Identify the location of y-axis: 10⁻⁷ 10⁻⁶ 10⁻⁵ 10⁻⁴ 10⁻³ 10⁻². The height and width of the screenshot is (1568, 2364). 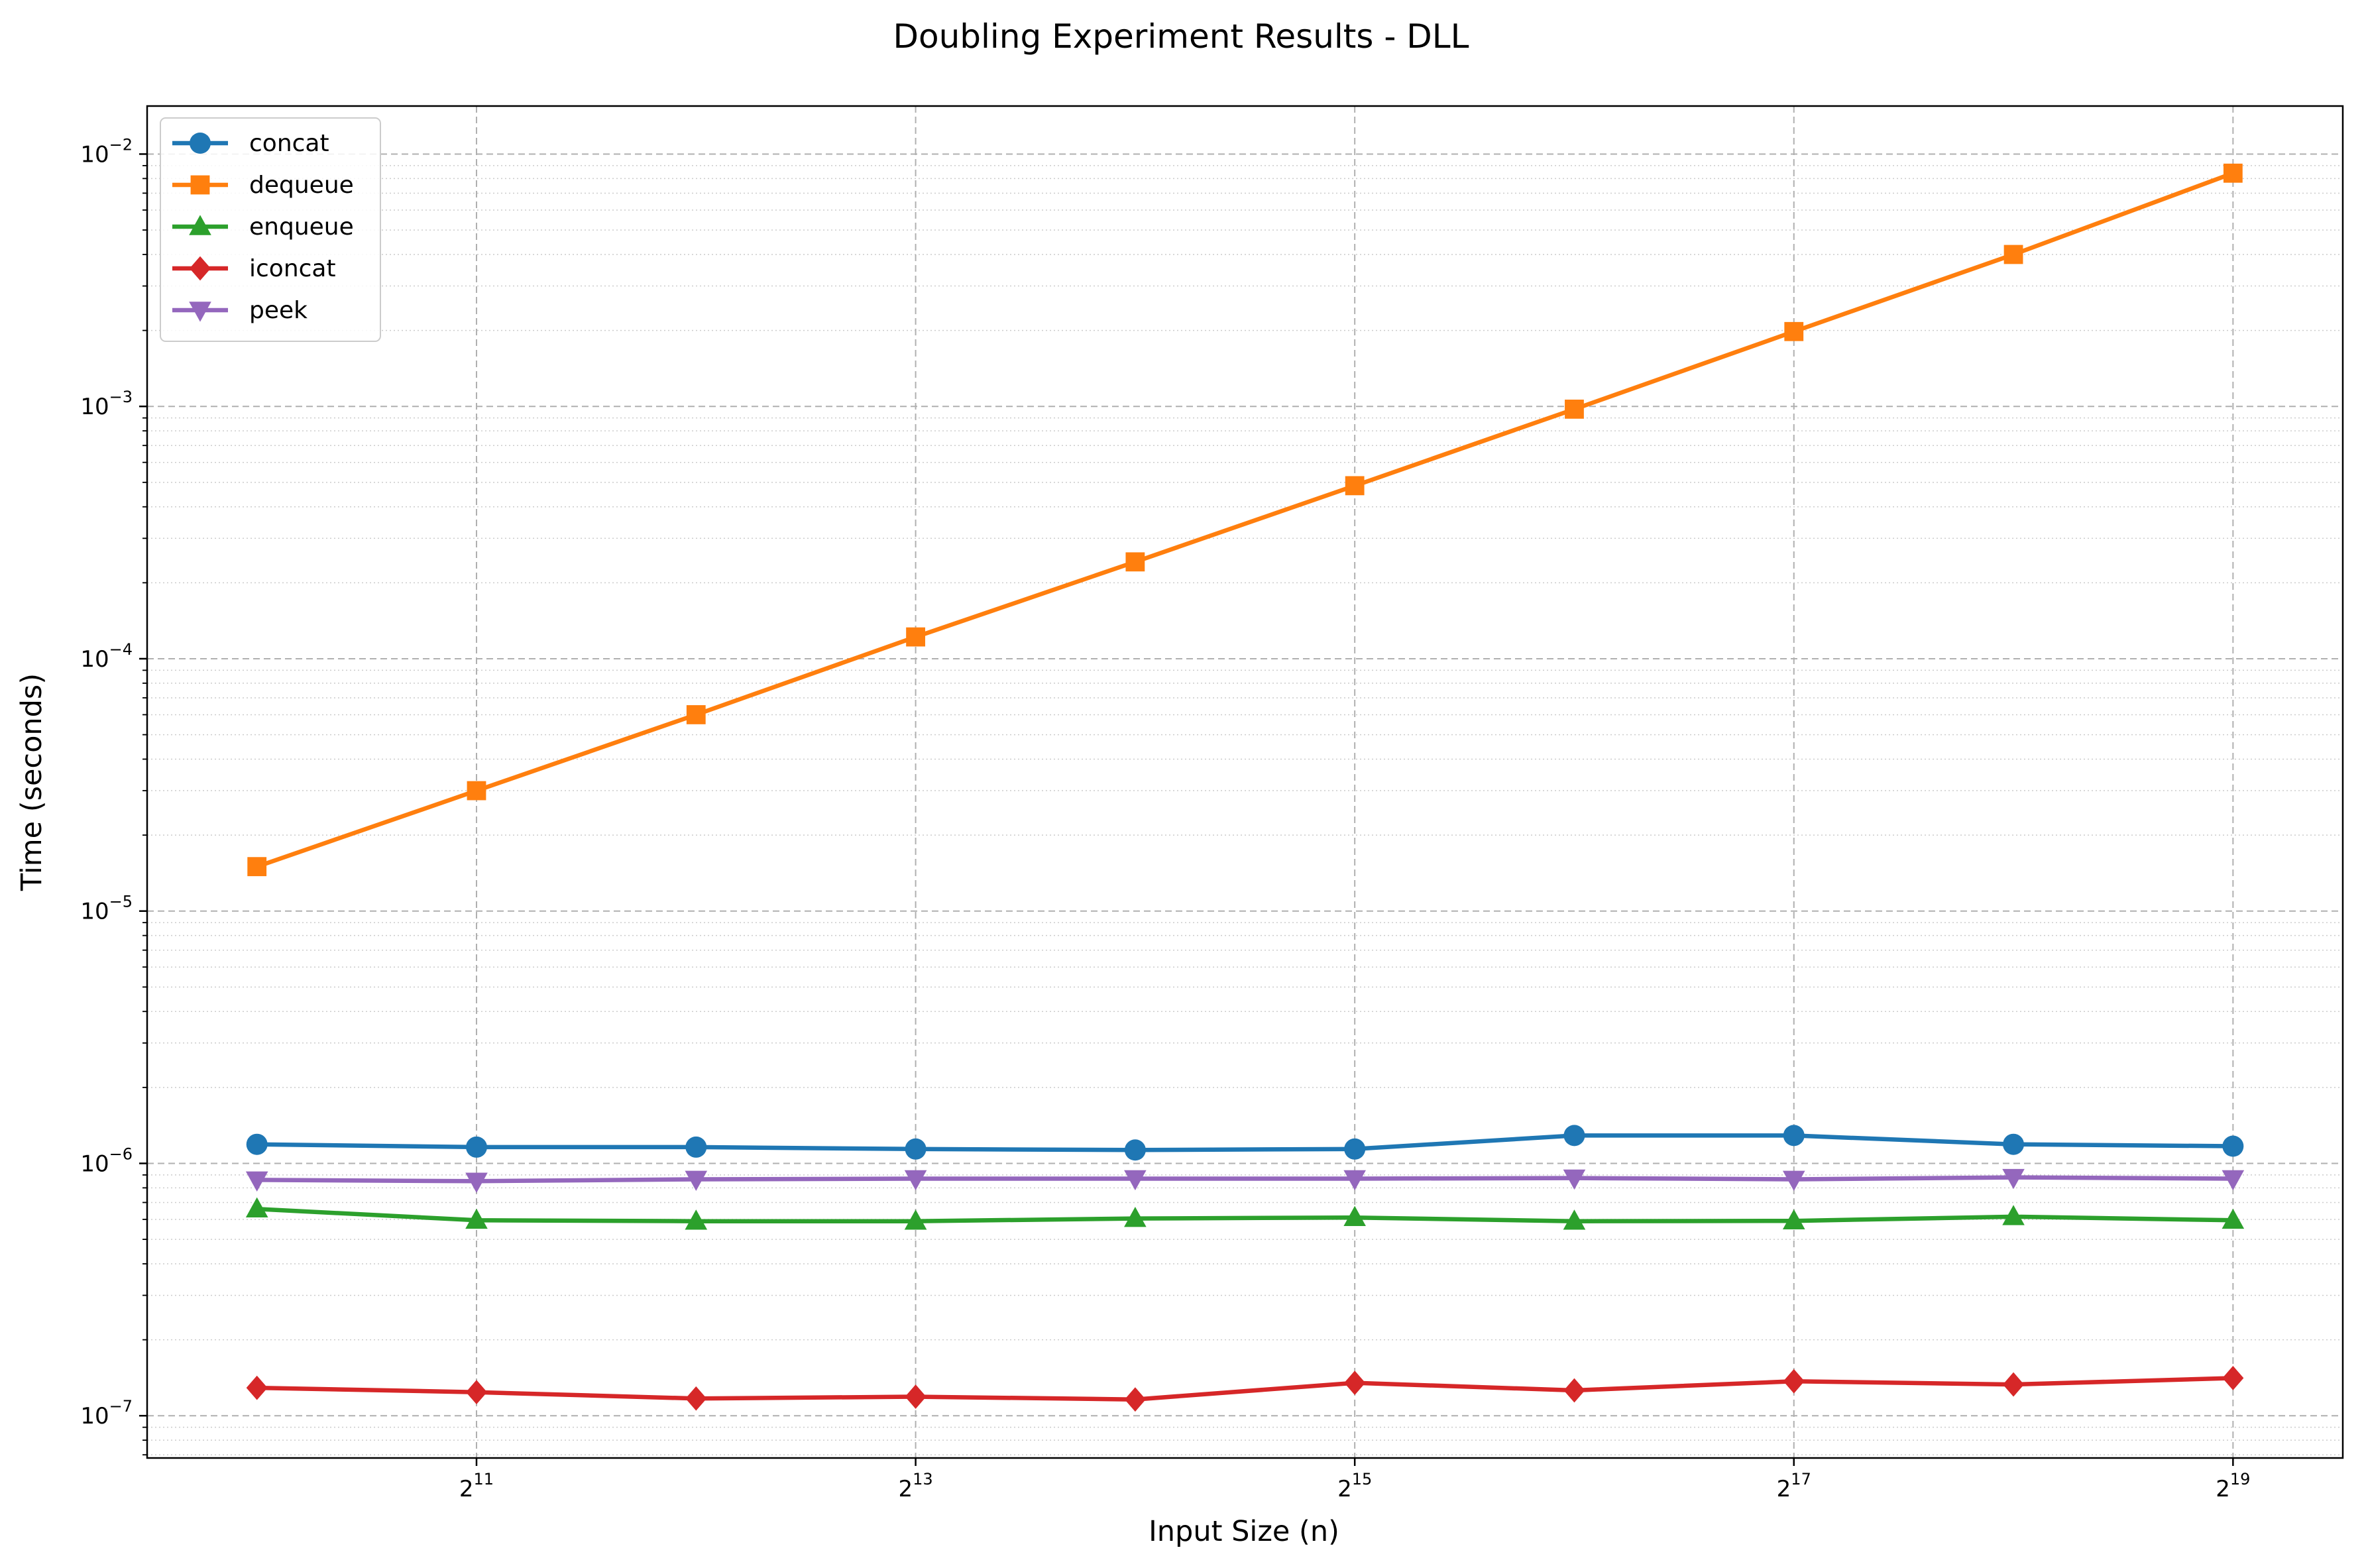
(113, 795).